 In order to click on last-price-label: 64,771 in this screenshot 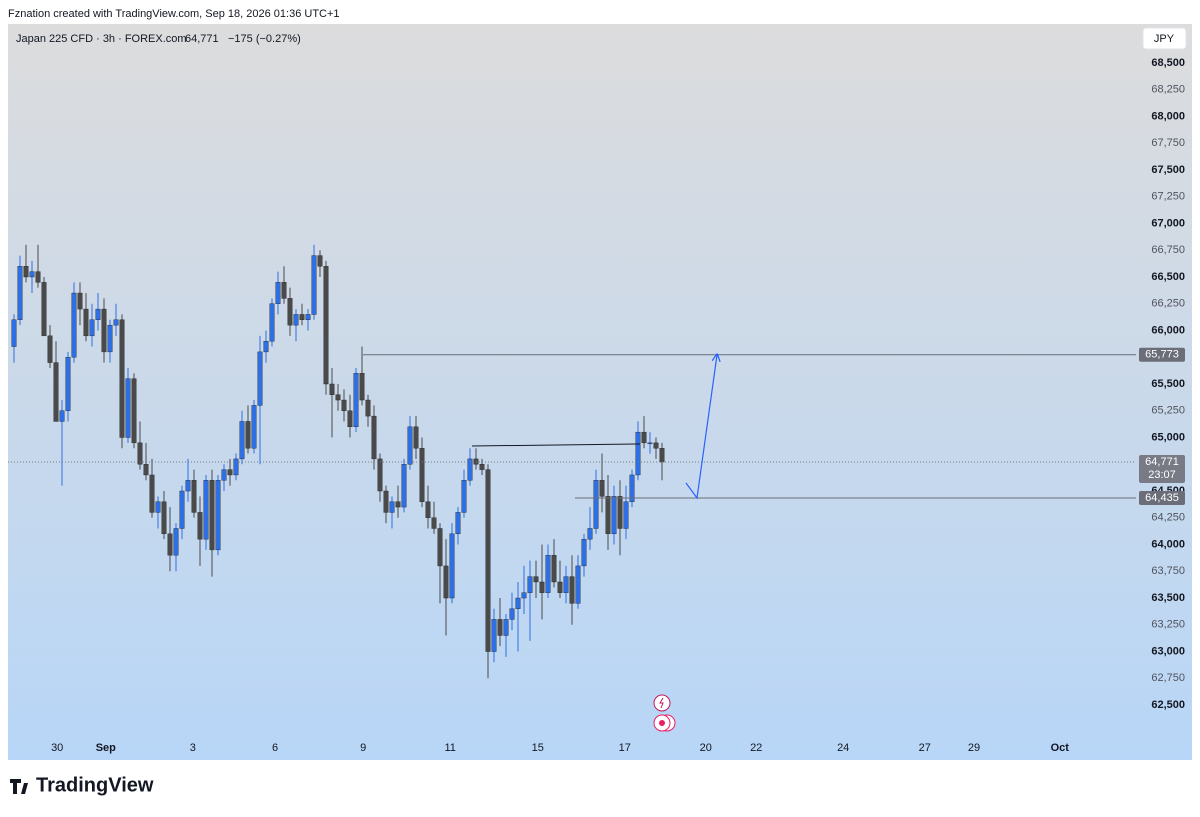, I will do `click(1162, 462)`.